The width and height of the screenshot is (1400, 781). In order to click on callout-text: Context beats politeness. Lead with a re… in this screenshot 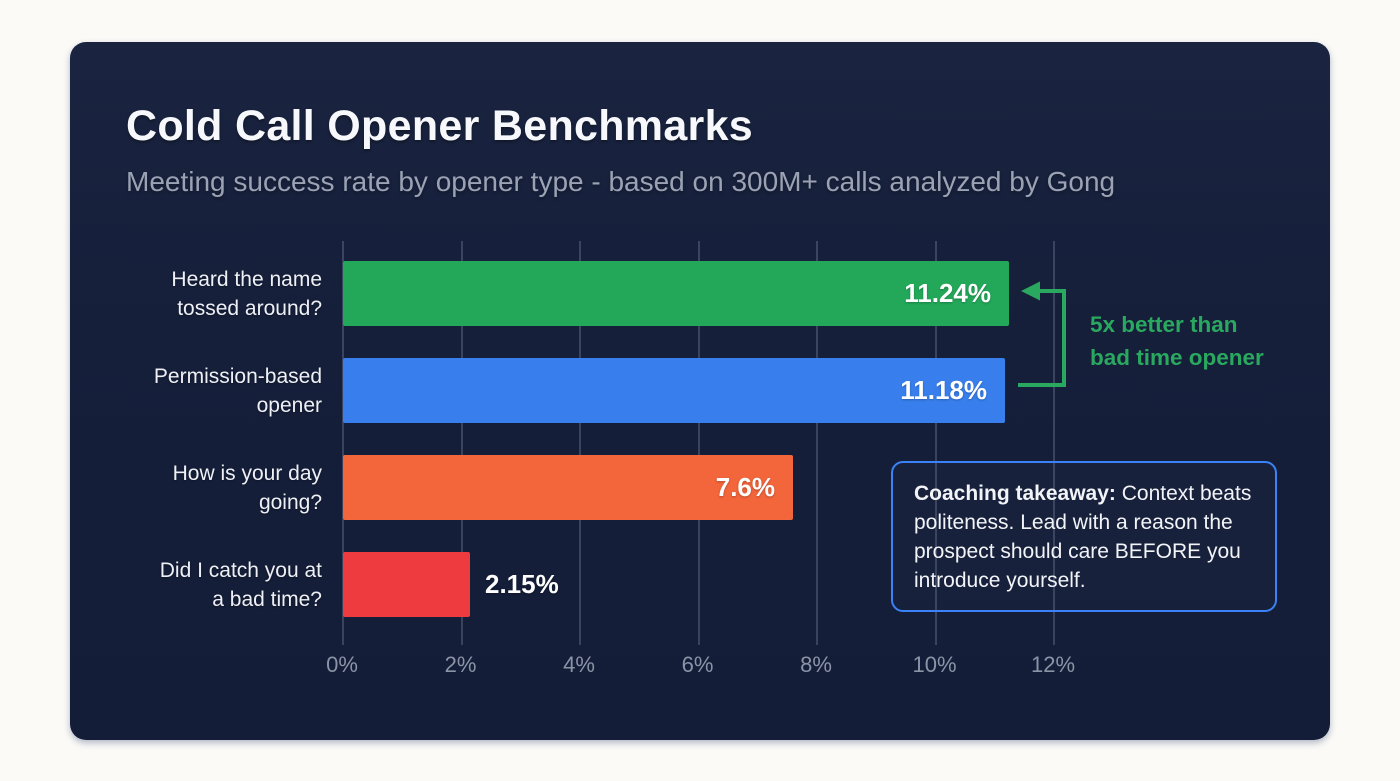, I will do `click(1083, 537)`.